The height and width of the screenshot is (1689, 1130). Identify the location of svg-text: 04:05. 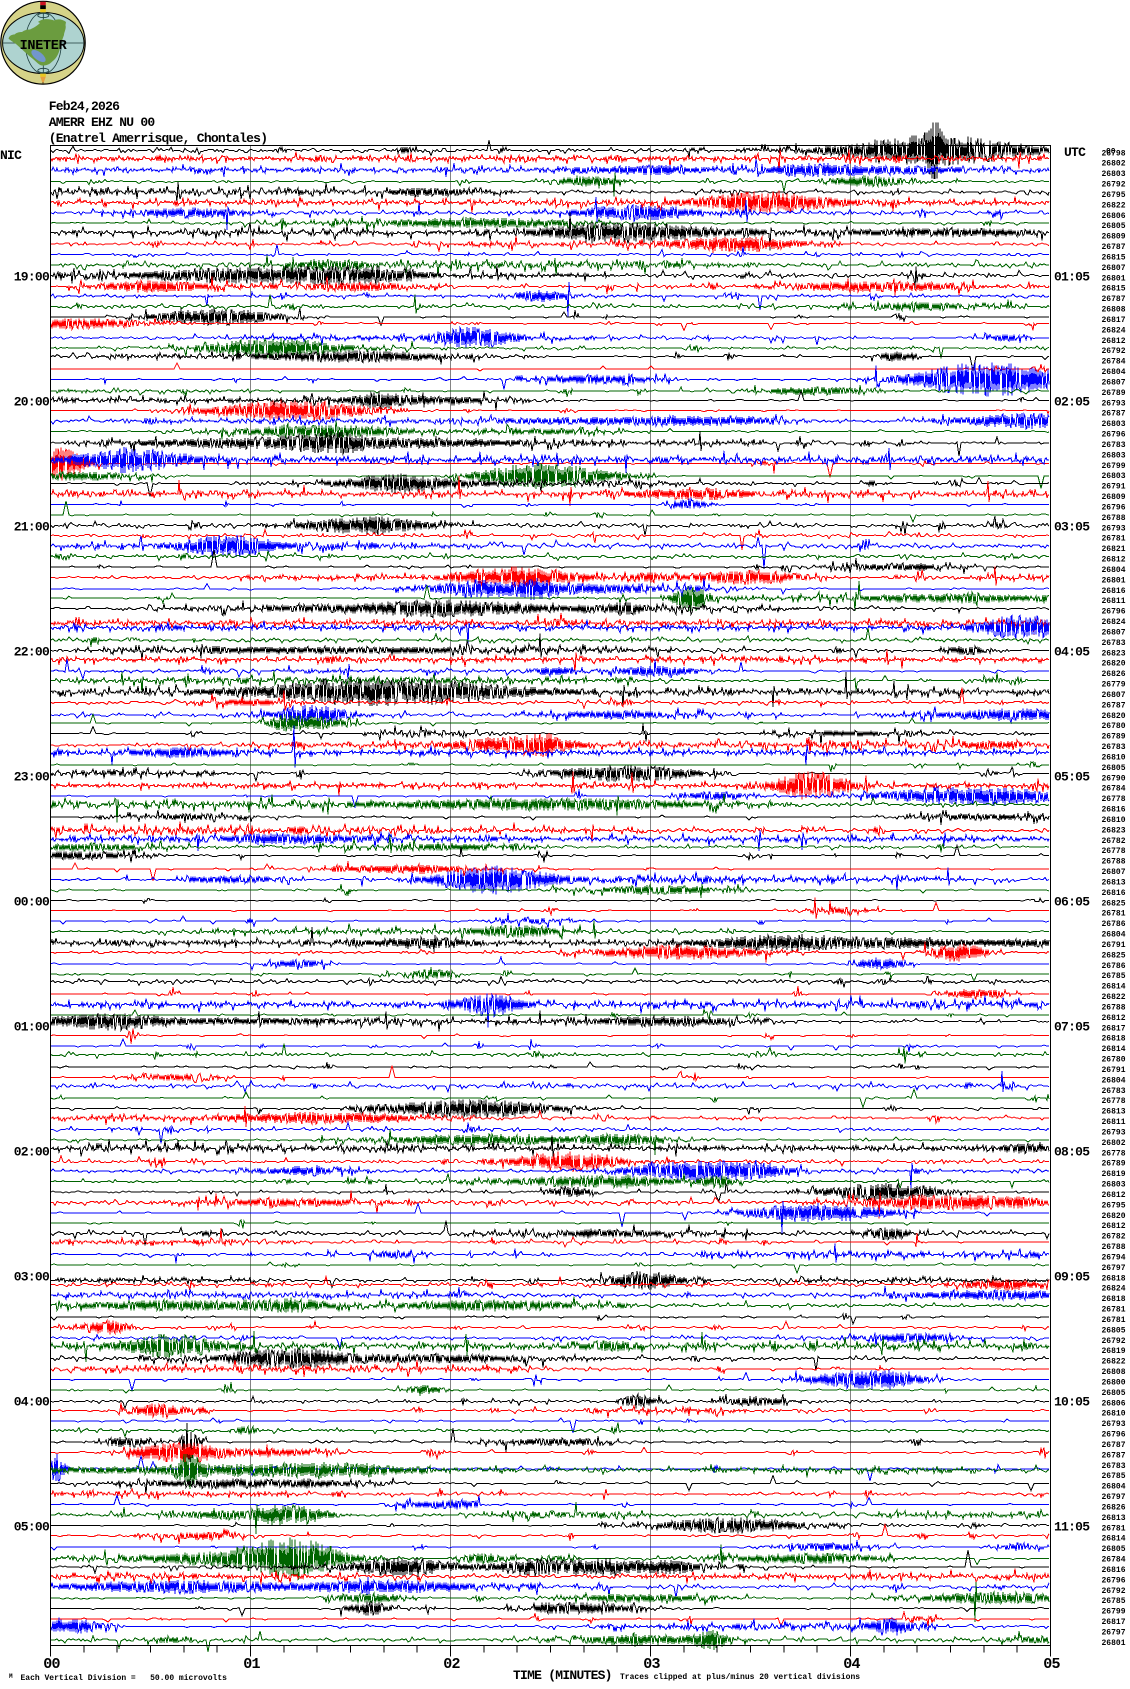
(1072, 651).